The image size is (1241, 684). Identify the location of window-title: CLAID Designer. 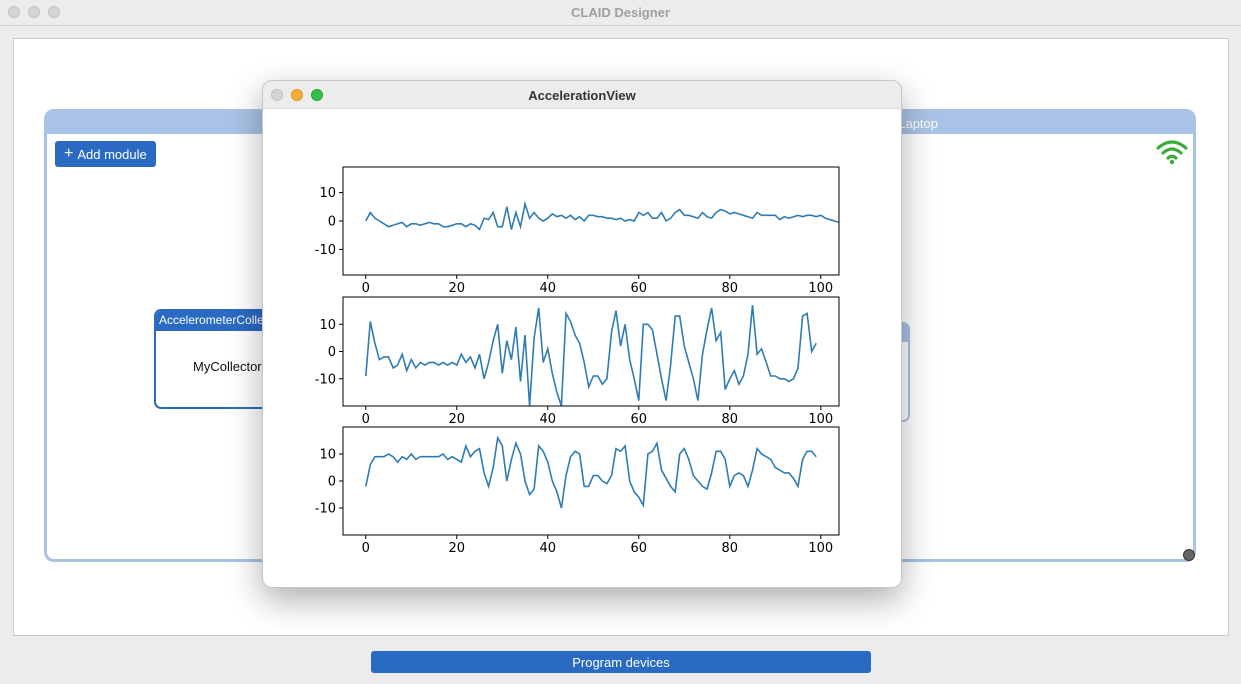
(620, 12).